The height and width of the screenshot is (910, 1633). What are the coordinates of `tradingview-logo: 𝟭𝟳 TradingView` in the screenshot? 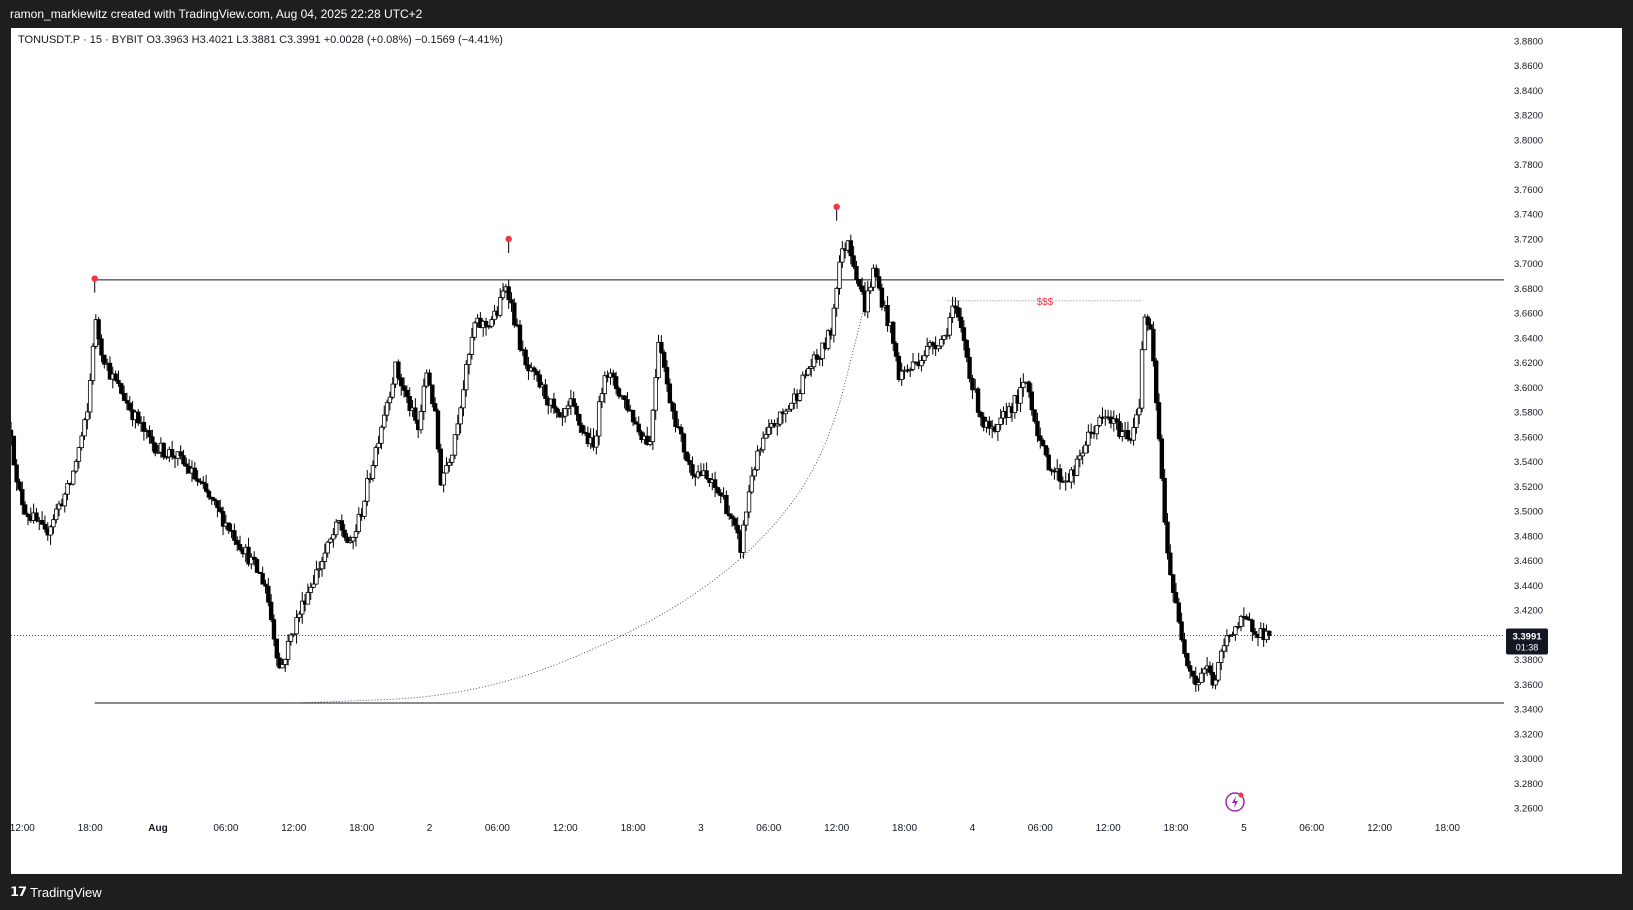 It's located at (56, 892).